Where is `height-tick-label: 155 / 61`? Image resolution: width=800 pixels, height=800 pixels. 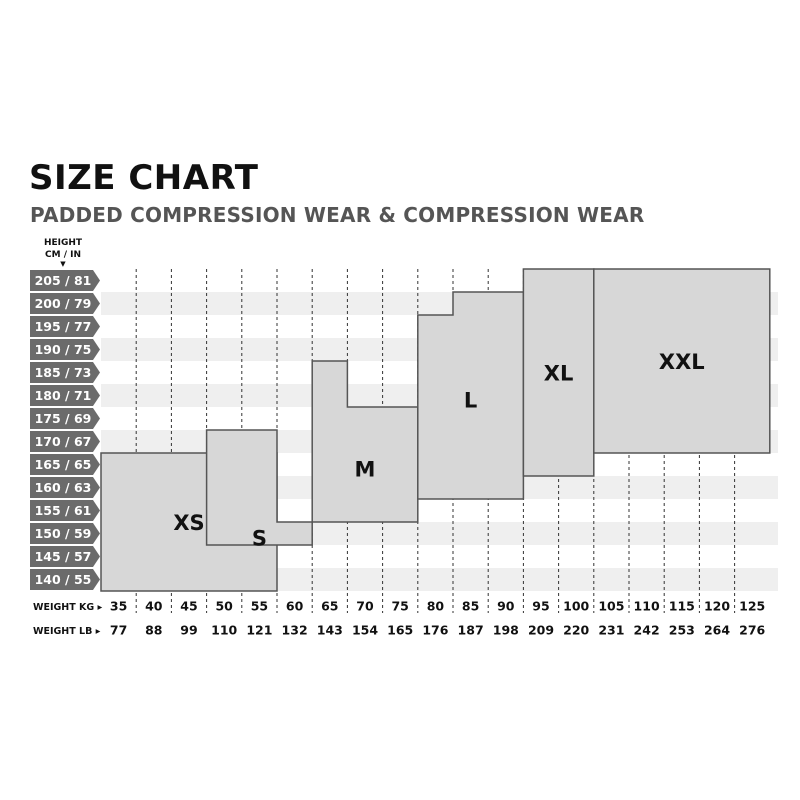
height-tick-label: 155 / 61 is located at coordinates (63, 510).